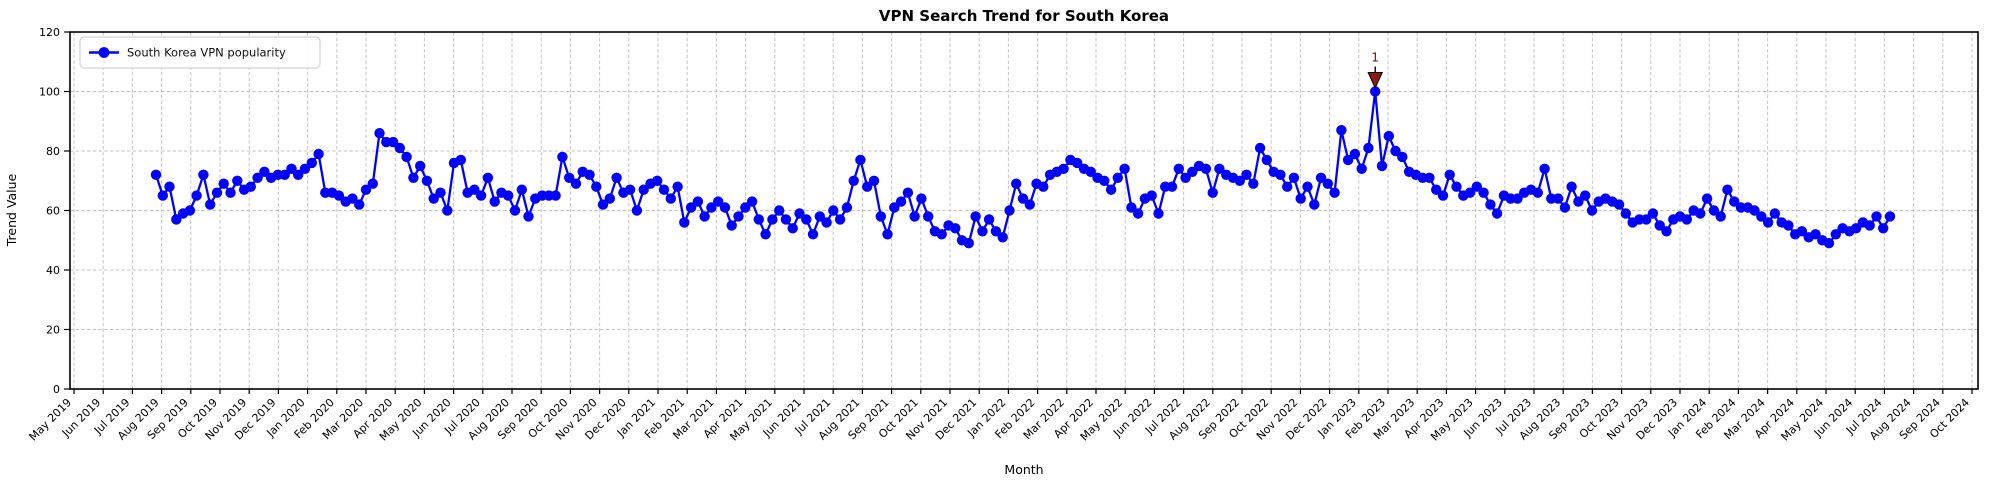 This screenshot has width=1990, height=490. What do you see at coordinates (49, 92) in the screenshot?
I see `y-tick-label: 100` at bounding box center [49, 92].